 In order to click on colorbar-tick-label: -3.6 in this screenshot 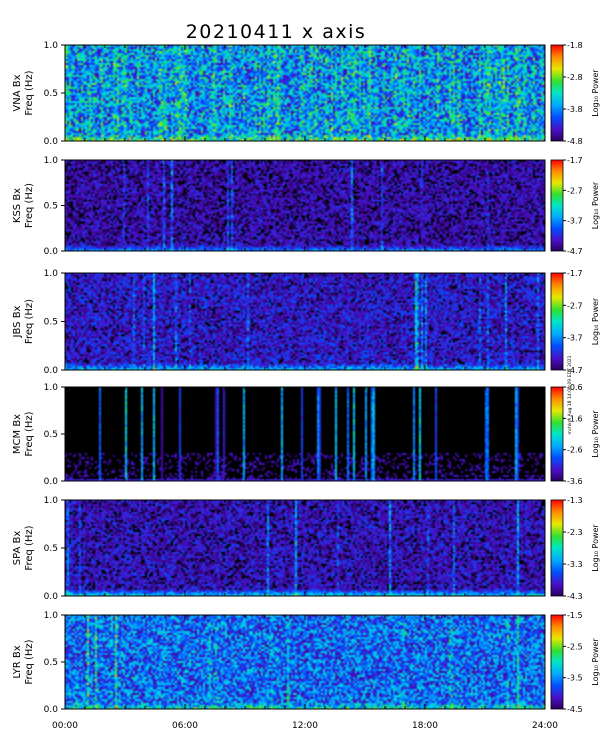, I will do `click(575, 481)`.